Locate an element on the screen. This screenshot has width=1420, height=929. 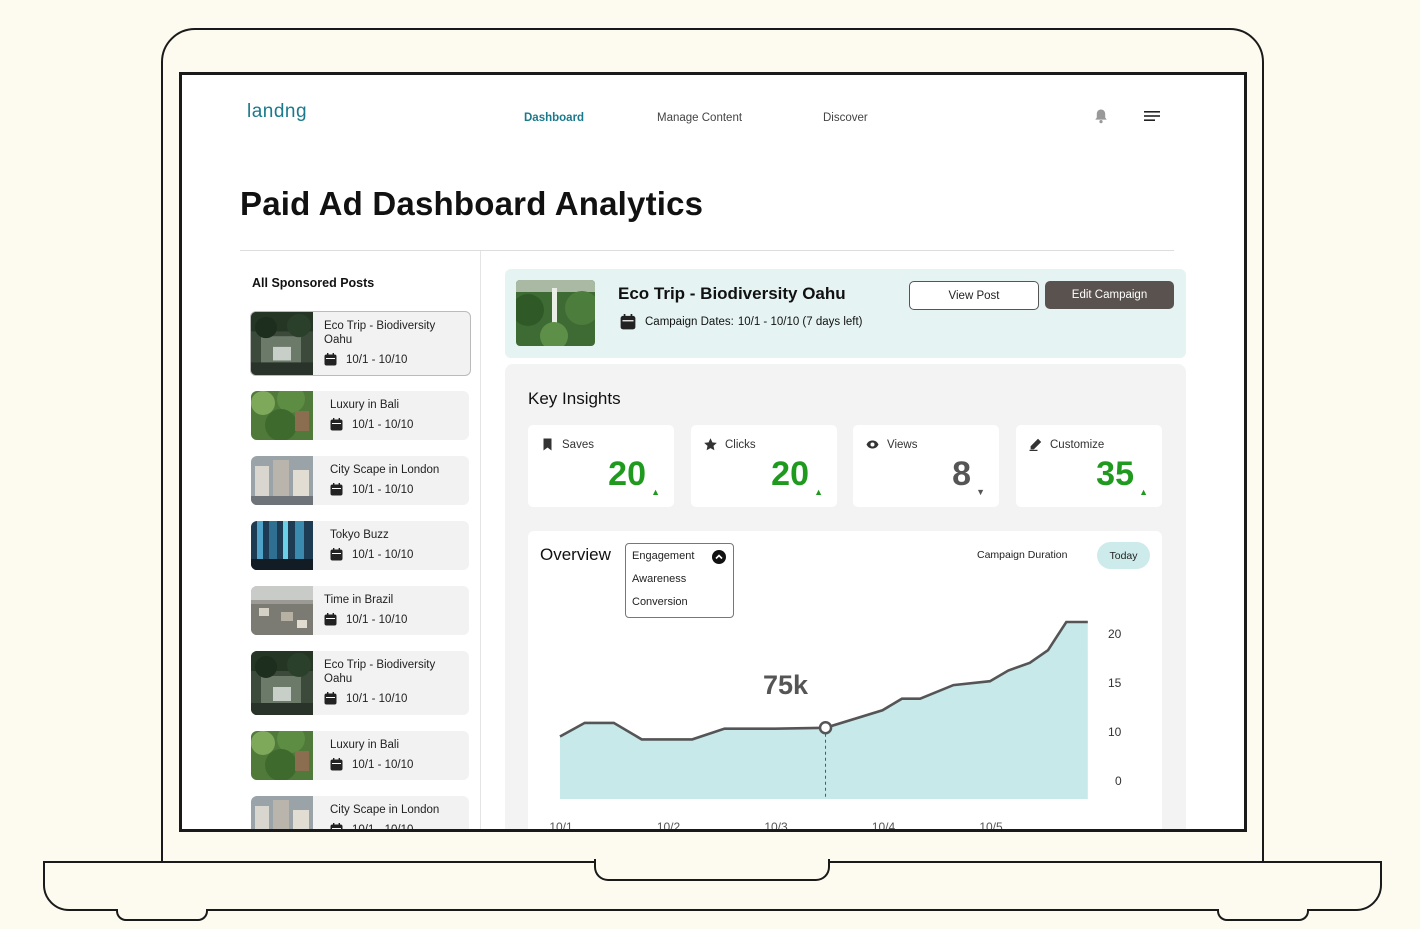
hamburger-menu-icon is located at coordinates (1153, 116).